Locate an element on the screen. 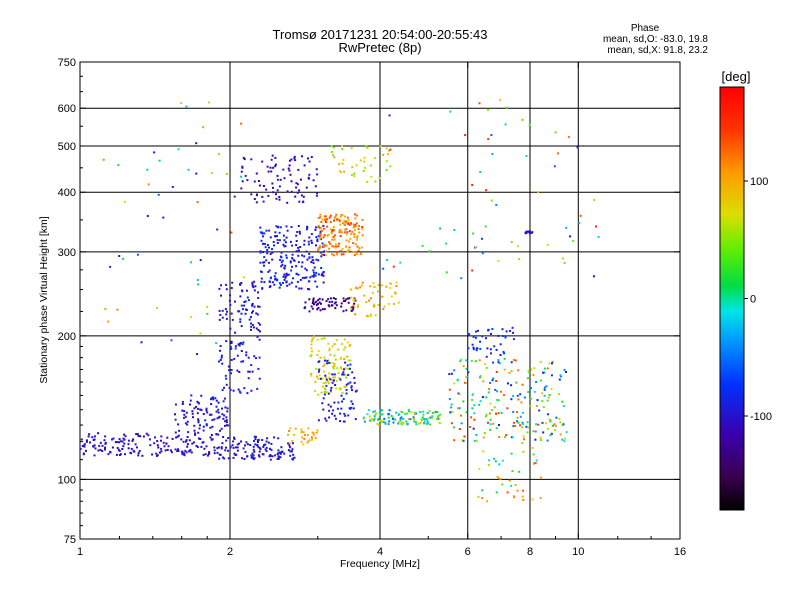  colorbar-tick-label: 100 is located at coordinates (759, 182).